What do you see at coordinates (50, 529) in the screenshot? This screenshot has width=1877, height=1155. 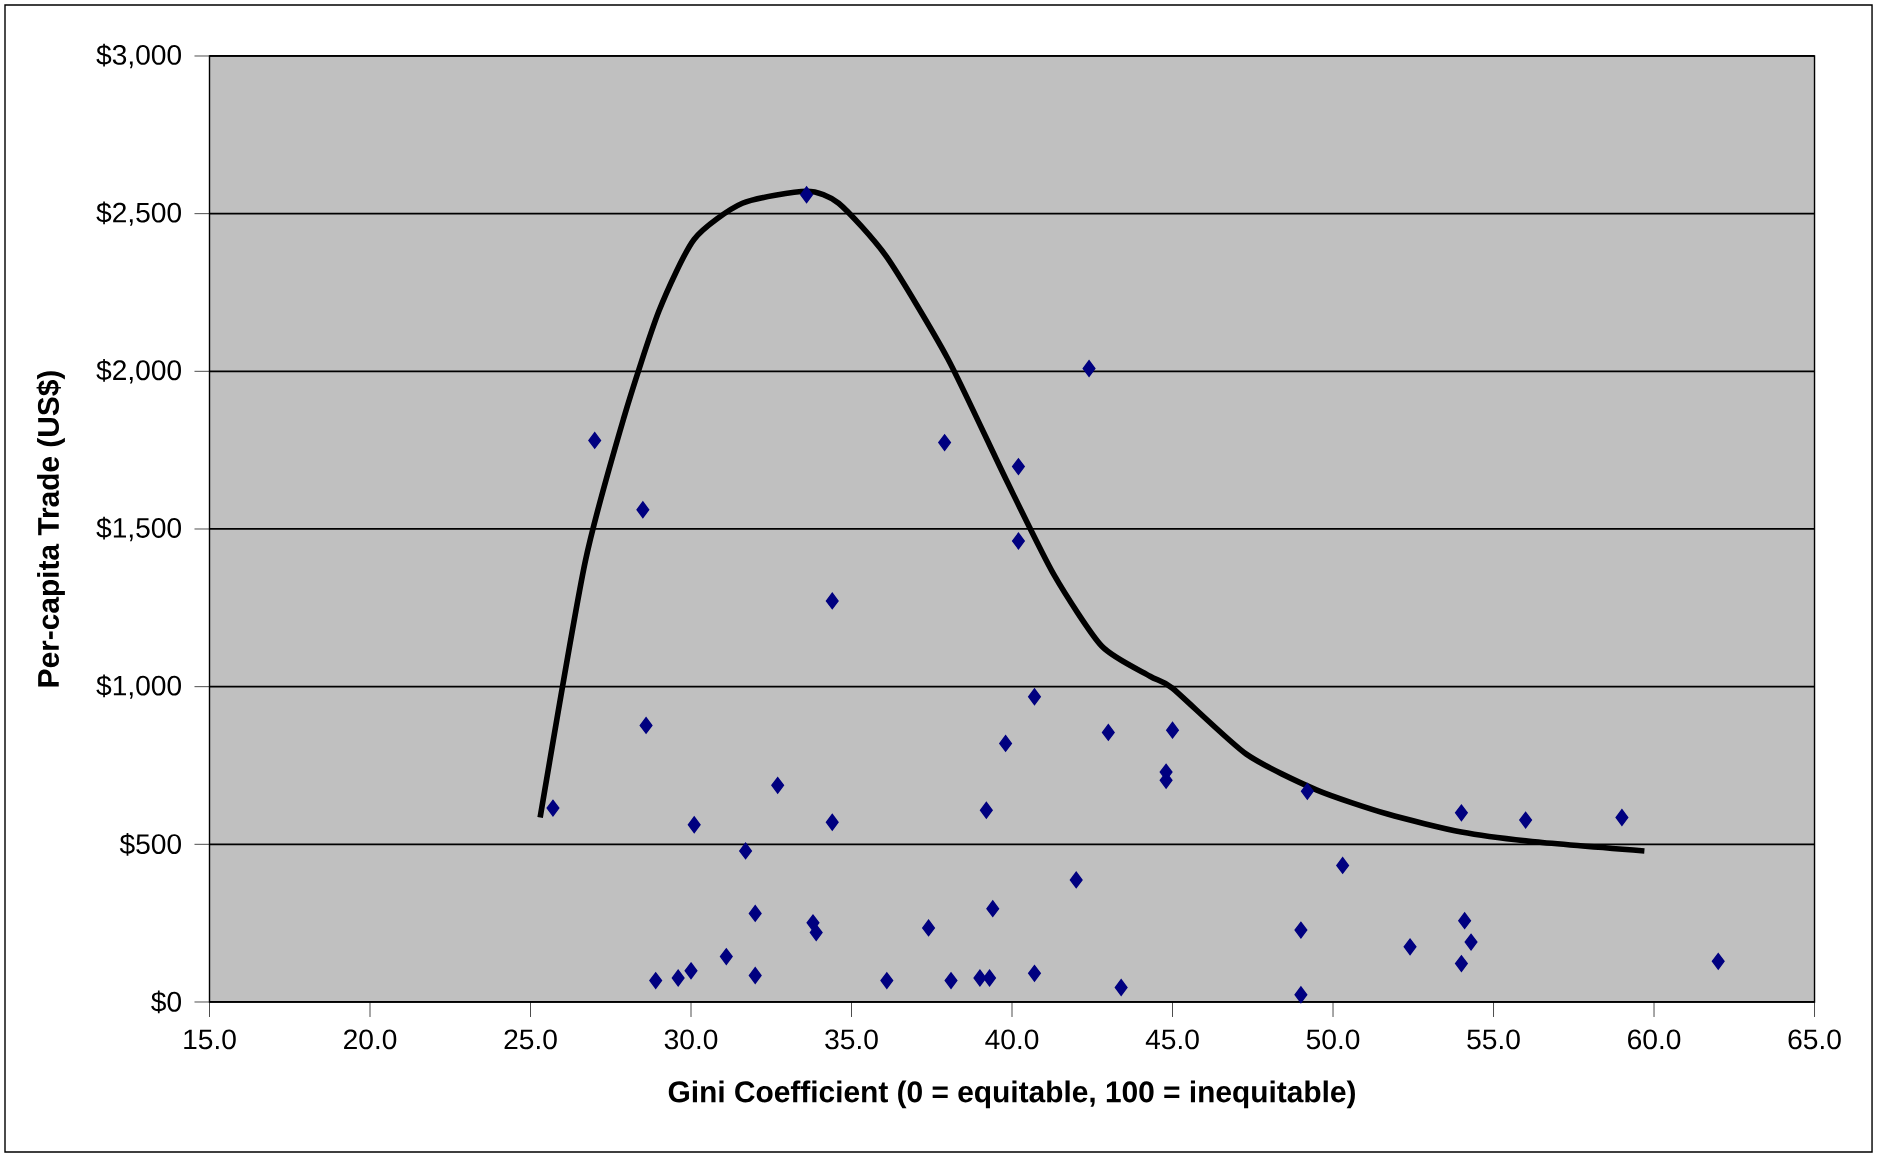 I see `y-axis-title: Per-capita Trade (US$)` at bounding box center [50, 529].